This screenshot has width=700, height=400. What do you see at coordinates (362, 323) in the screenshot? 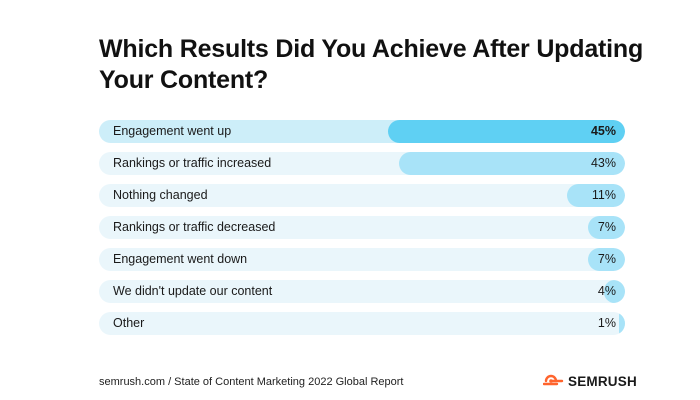
I see `bar-row-other: Other 1%` at bounding box center [362, 323].